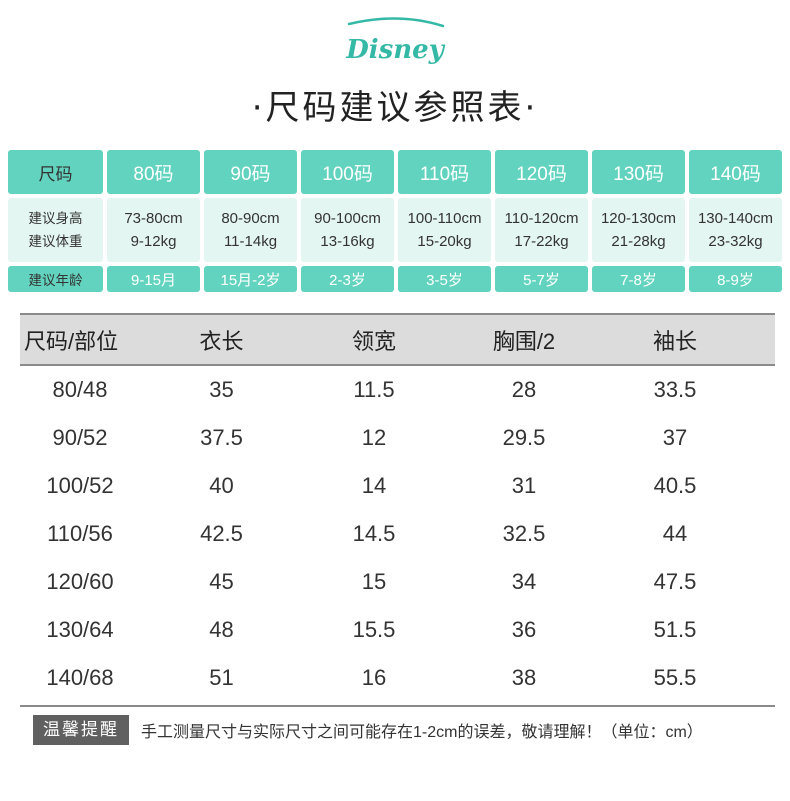 This screenshot has width=790, height=801. I want to click on cell-chest: 36, so click(524, 629).